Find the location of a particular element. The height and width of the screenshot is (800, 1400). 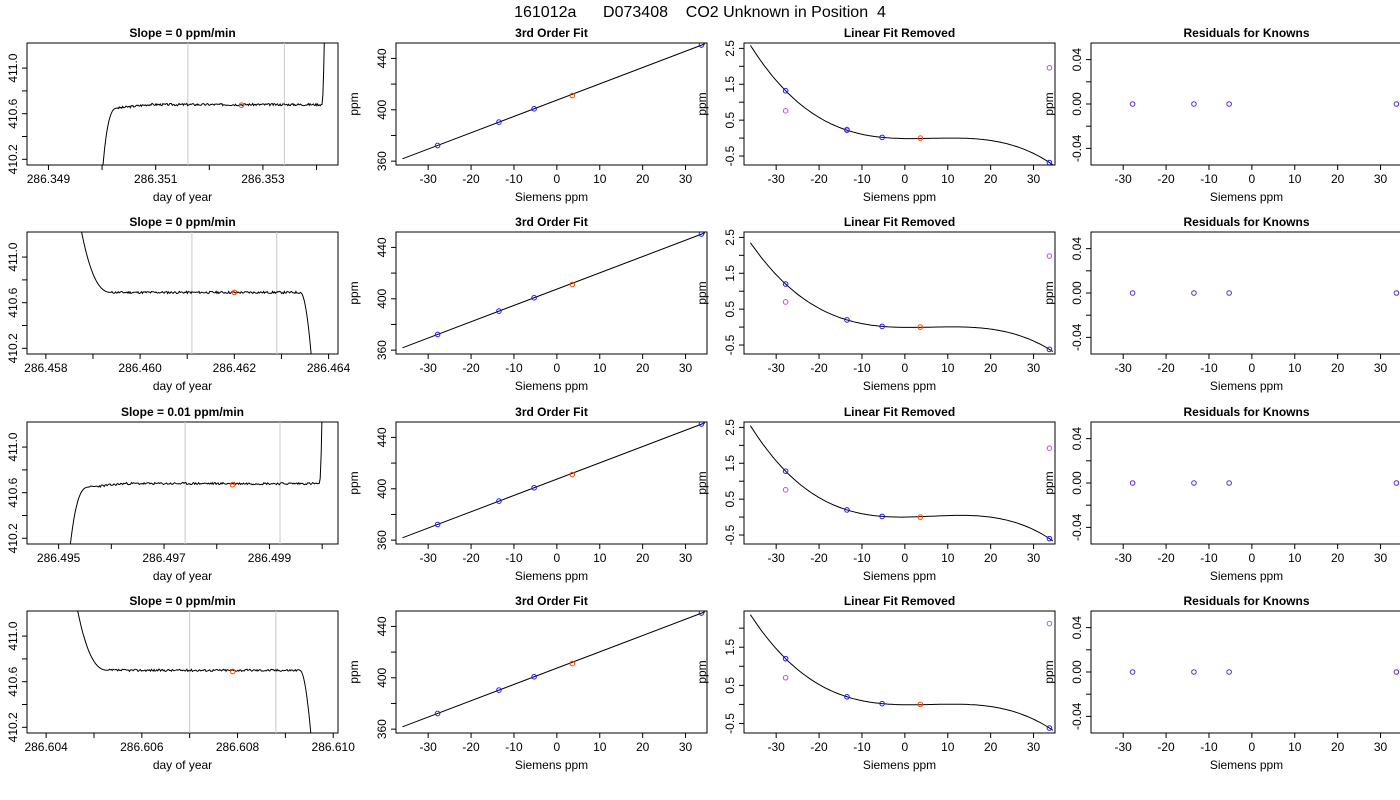

y-tick-label: 0.5 is located at coordinates (730, 685).